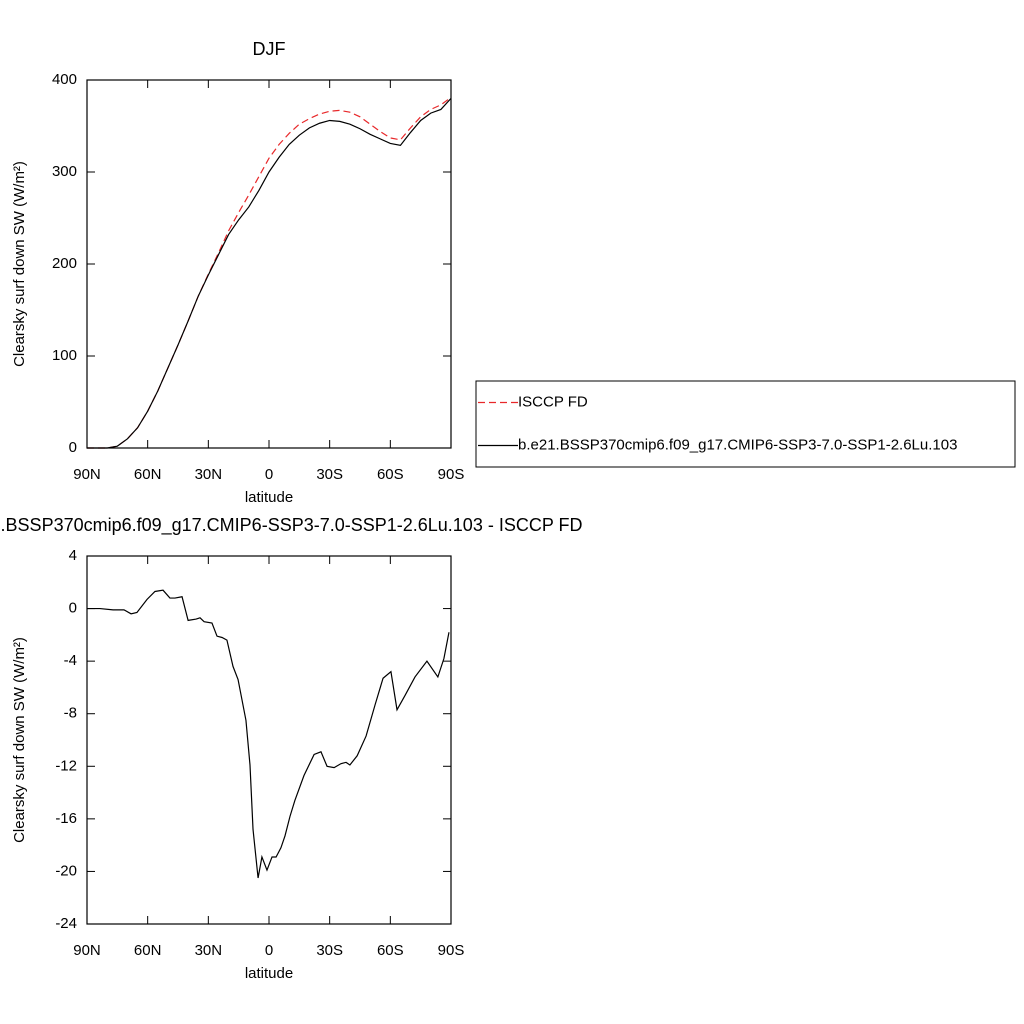 The height and width of the screenshot is (1024, 1024). What do you see at coordinates (553, 401) in the screenshot?
I see `legend-label: ISCCP FD` at bounding box center [553, 401].